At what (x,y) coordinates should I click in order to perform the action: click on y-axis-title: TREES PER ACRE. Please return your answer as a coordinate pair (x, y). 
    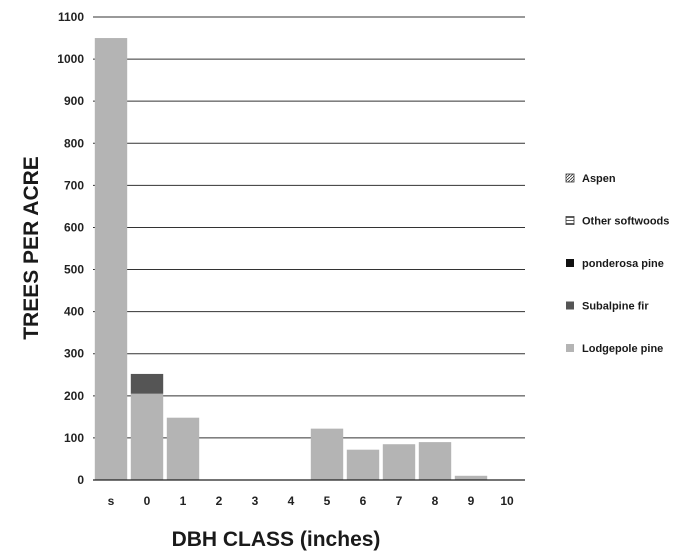
    Looking at the image, I should click on (31, 248).